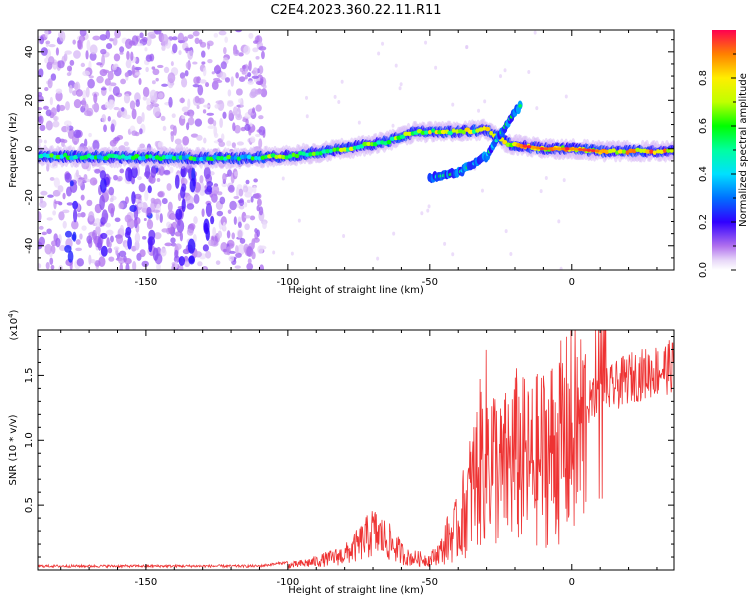 This screenshot has width=750, height=600. What do you see at coordinates (356, 290) in the screenshot?
I see `spectrogram-x-label: Height of straight line (km)` at bounding box center [356, 290].